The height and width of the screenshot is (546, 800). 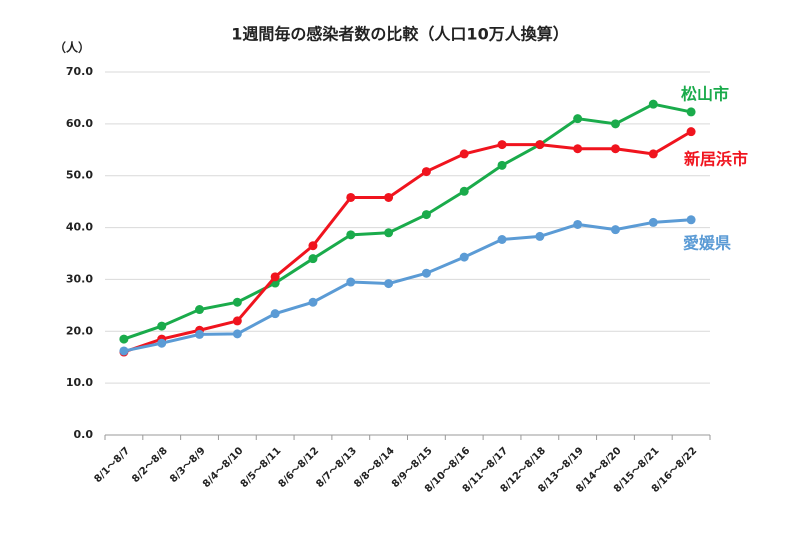 What do you see at coordinates (79, 71) in the screenshot?
I see `y-tick-label: 70.0` at bounding box center [79, 71].